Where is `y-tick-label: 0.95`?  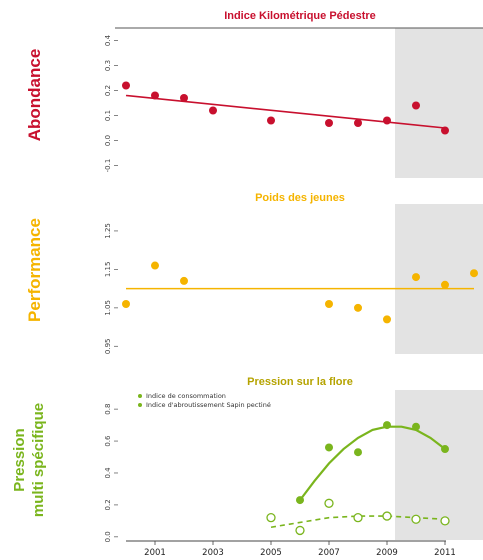 y-tick-label: 0.95 is located at coordinates (108, 347).